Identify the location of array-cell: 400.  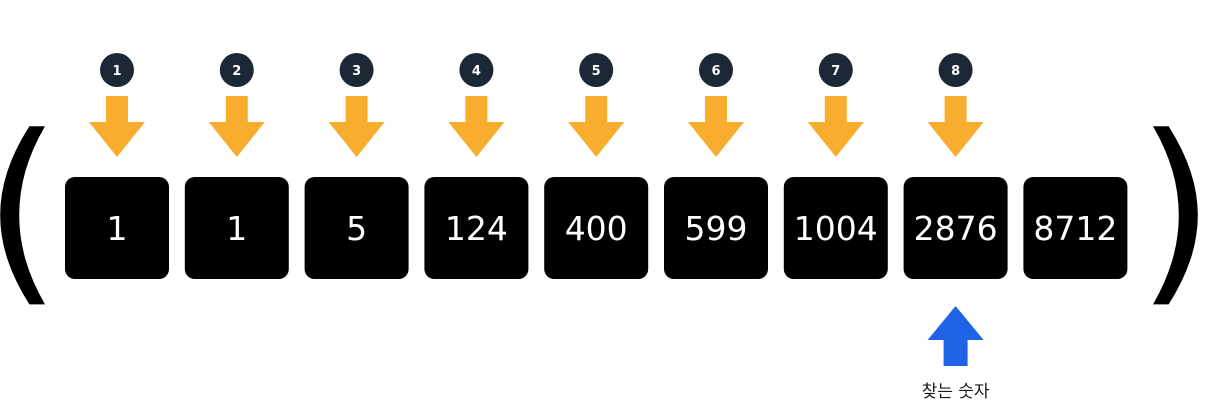
(596, 228).